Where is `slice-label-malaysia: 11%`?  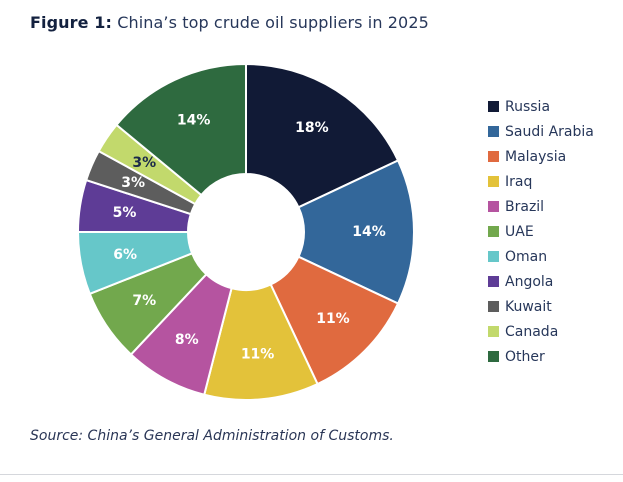 slice-label-malaysia: 11% is located at coordinates (333, 319).